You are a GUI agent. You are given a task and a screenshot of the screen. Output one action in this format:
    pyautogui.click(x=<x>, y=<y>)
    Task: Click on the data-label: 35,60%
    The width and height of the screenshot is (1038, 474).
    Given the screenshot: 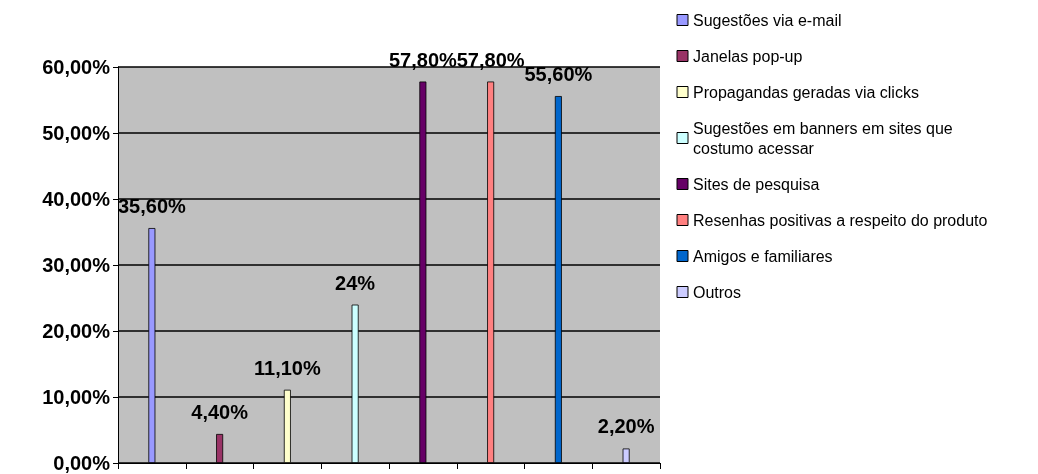 What is the action you would take?
    pyautogui.click(x=151, y=206)
    